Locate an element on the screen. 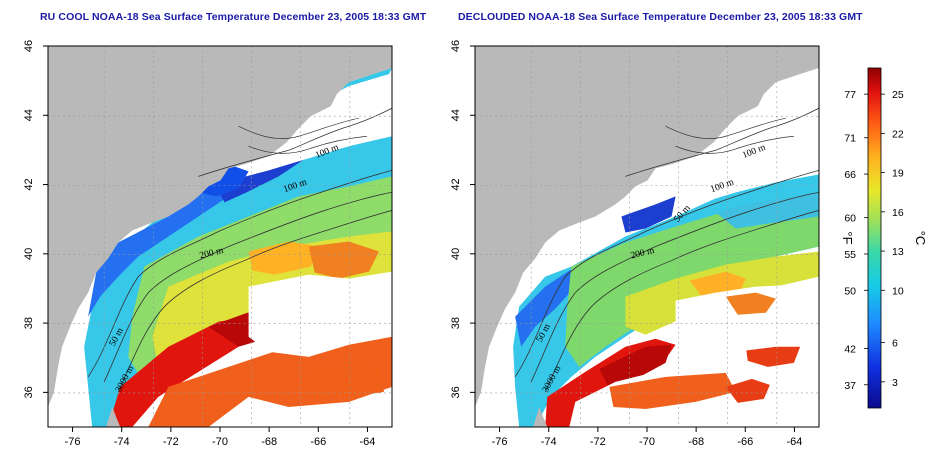 Image resolution: width=950 pixels, height=475 pixels. celsius-tick-label: 13 is located at coordinates (898, 252).